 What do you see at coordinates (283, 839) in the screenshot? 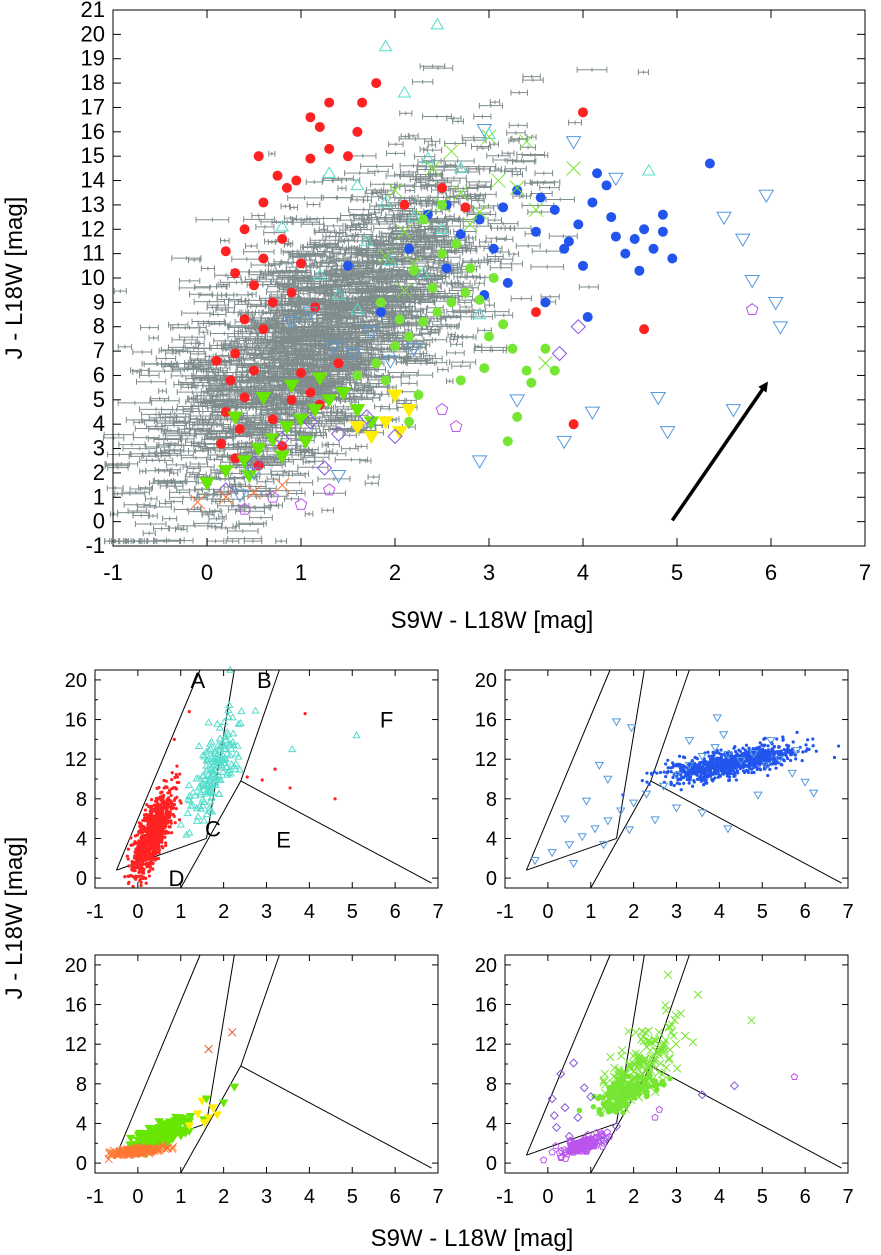
I see `region-label: E` at bounding box center [283, 839].